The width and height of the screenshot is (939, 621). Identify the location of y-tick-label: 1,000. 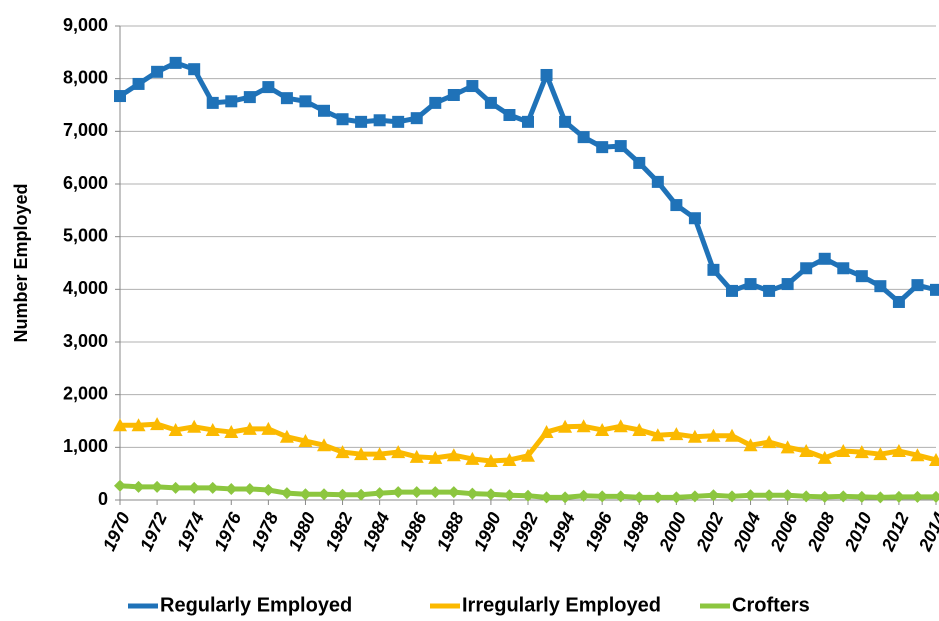
(85, 446).